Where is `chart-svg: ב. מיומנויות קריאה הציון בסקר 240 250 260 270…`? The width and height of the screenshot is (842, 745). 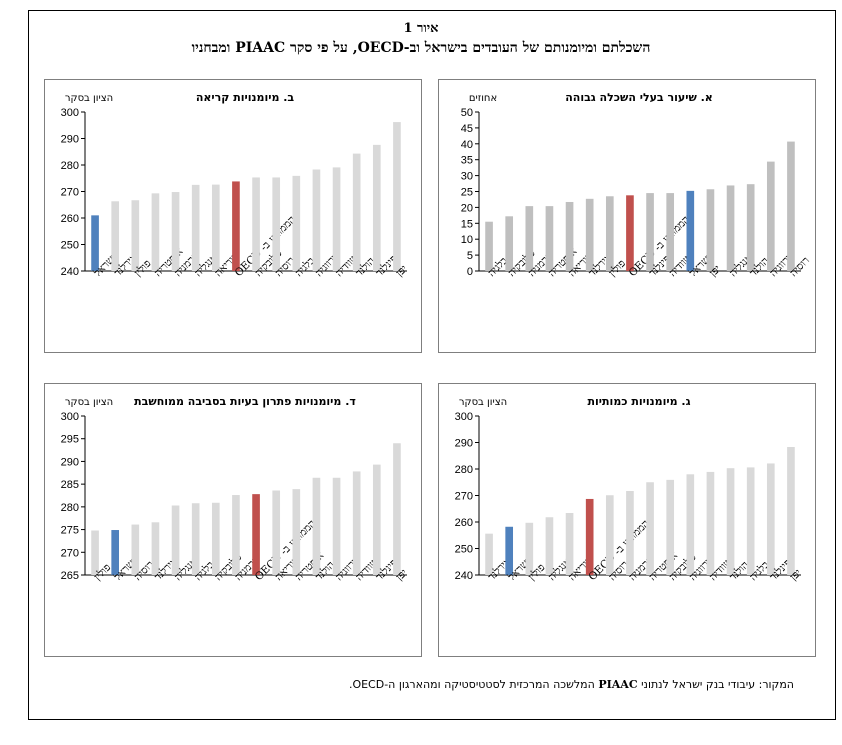 chart-svg: ב. מיומנויות קריאה הציון בסקר 240 250 260 270… is located at coordinates (235, 185).